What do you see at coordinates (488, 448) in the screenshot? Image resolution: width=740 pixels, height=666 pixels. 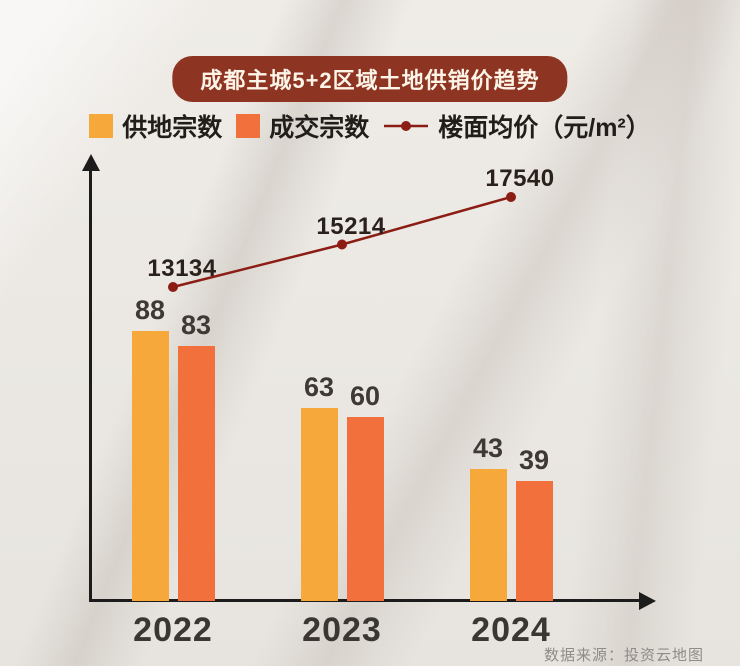 I see `bar-value-label: 43` at bounding box center [488, 448].